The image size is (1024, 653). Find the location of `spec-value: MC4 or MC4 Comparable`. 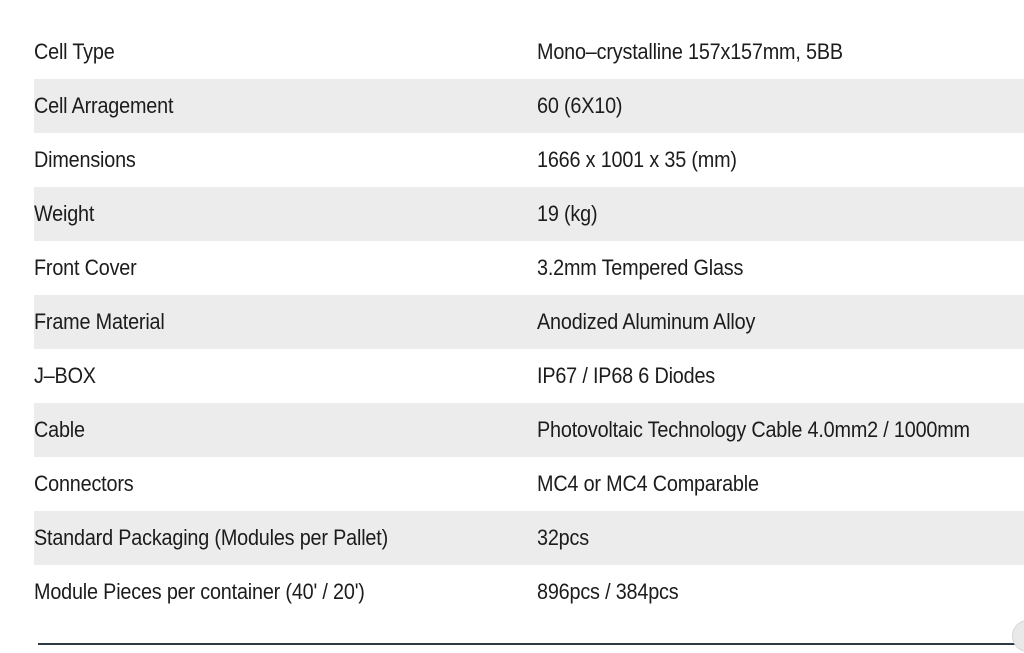

spec-value: MC4 or MC4 Comparable is located at coordinates (648, 483).